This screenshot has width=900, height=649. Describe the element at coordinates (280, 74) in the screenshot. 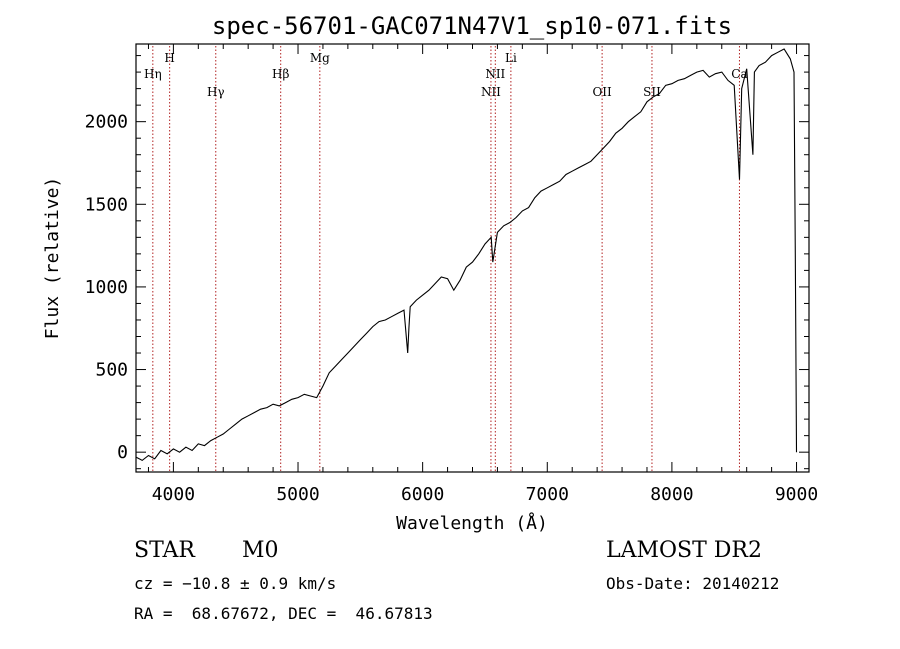

I see `spectral-line-label: Hβ` at that location.